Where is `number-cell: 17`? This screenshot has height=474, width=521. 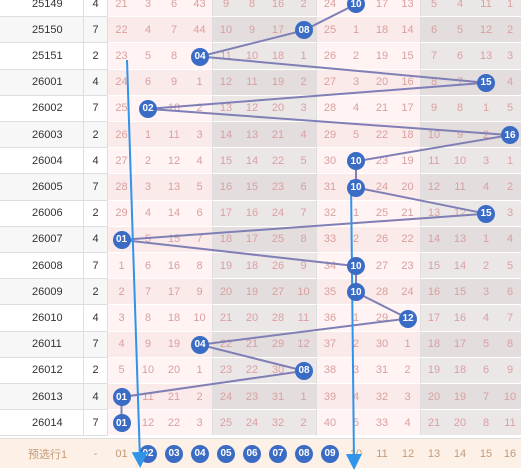
number-cell: 17 is located at coordinates (408, 108).